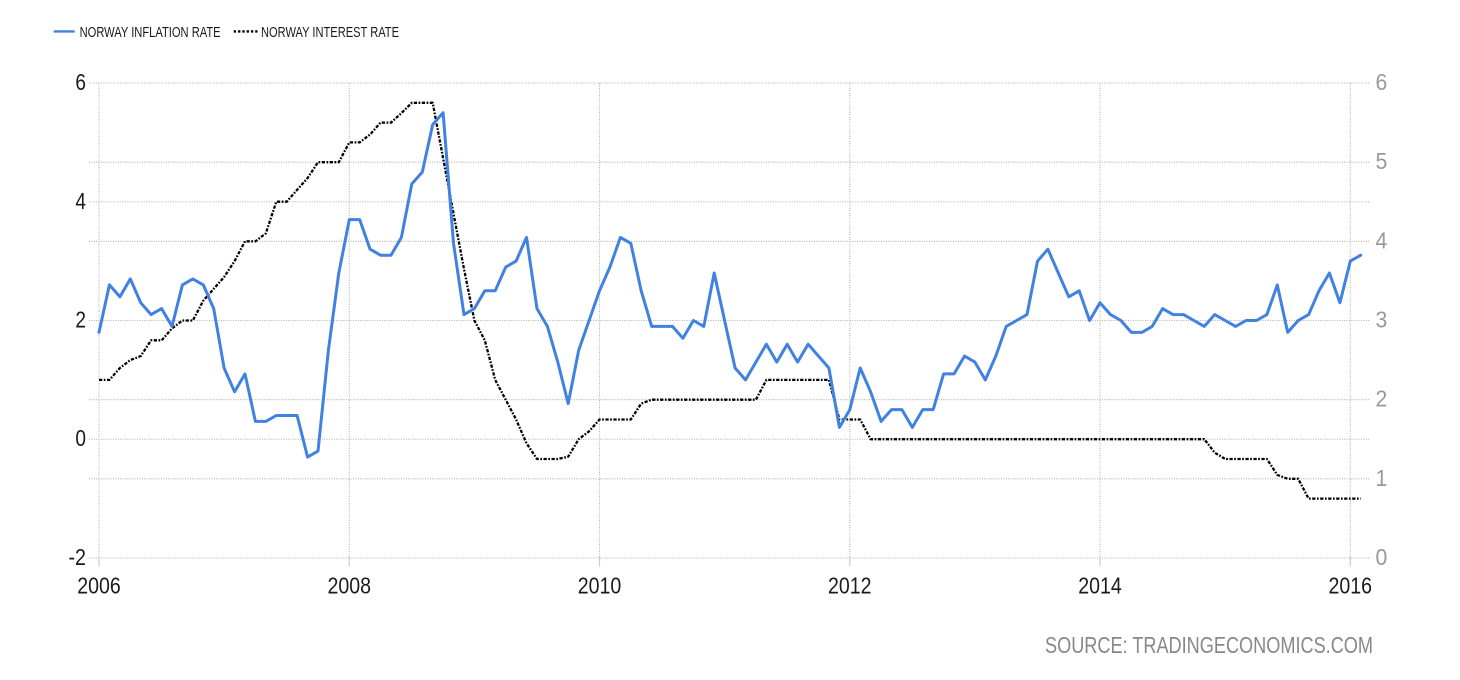 The height and width of the screenshot is (680, 1460). Describe the element at coordinates (78, 557) in the screenshot. I see `svg-text: -2` at that location.